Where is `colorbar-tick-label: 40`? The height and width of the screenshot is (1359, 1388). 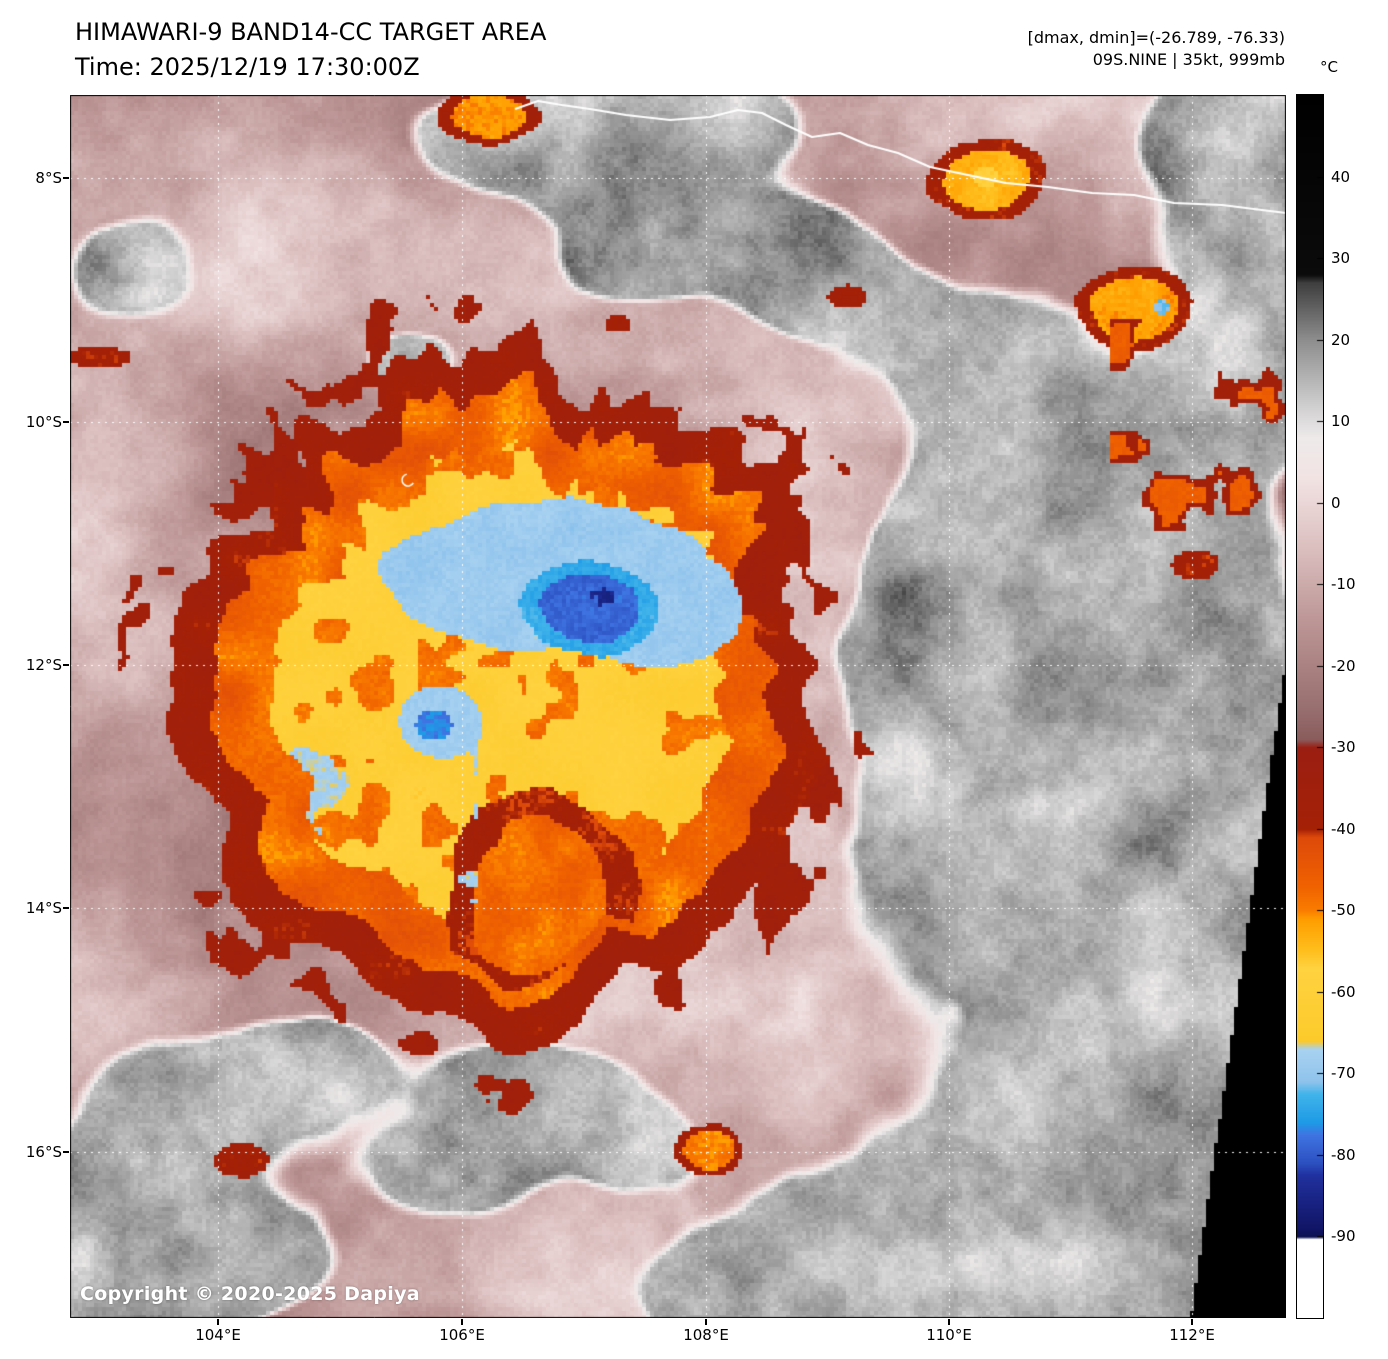 colorbar-tick-label: 40 is located at coordinates (1341, 177).